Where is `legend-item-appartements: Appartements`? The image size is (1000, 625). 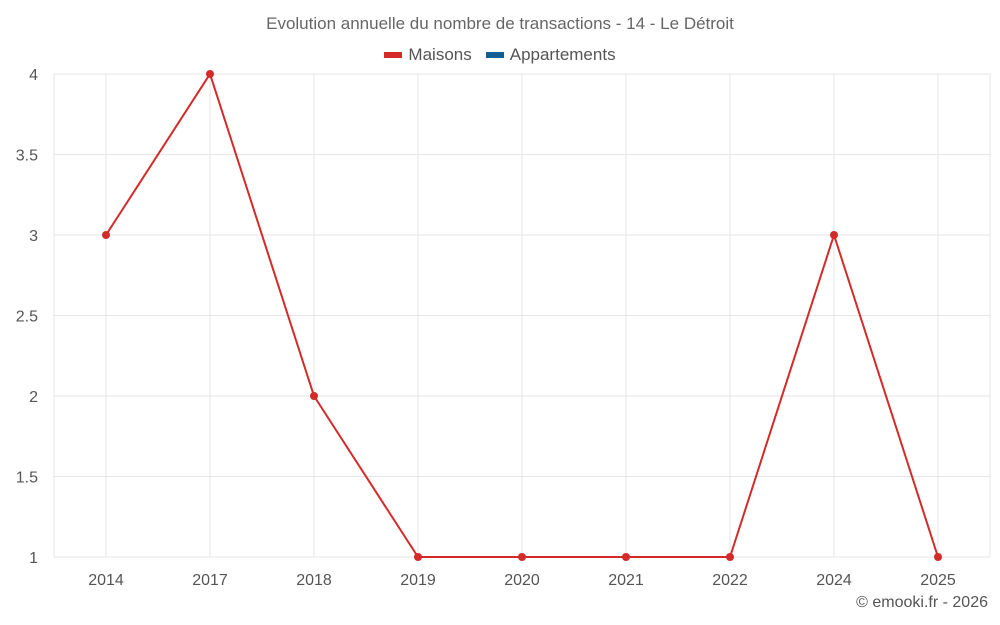
legend-item-appartements: Appartements is located at coordinates (550, 55).